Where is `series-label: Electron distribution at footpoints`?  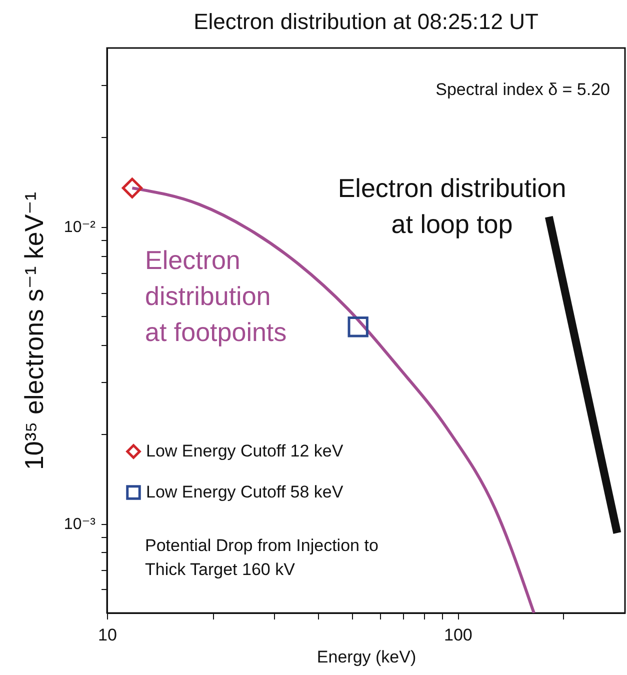 series-label: Electron distribution at footpoints is located at coordinates (216, 296).